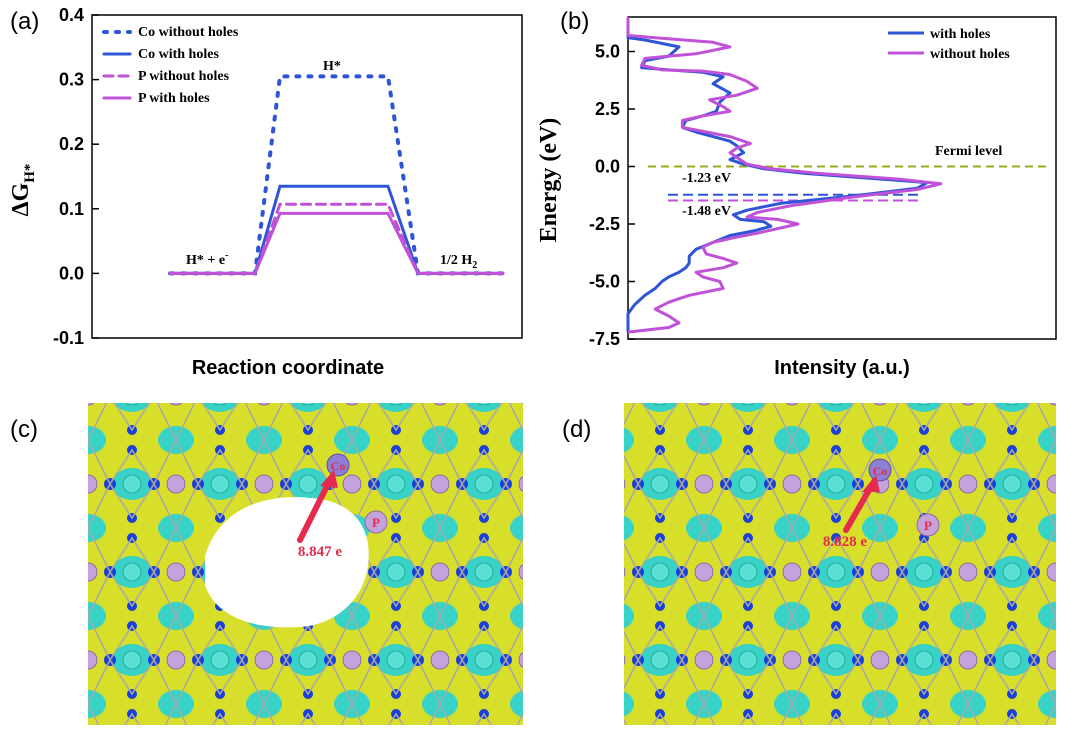 This screenshot has width=1080, height=742. Describe the element at coordinates (174, 98) in the screenshot. I see `chart-a-legend-entry: P with holes` at that location.